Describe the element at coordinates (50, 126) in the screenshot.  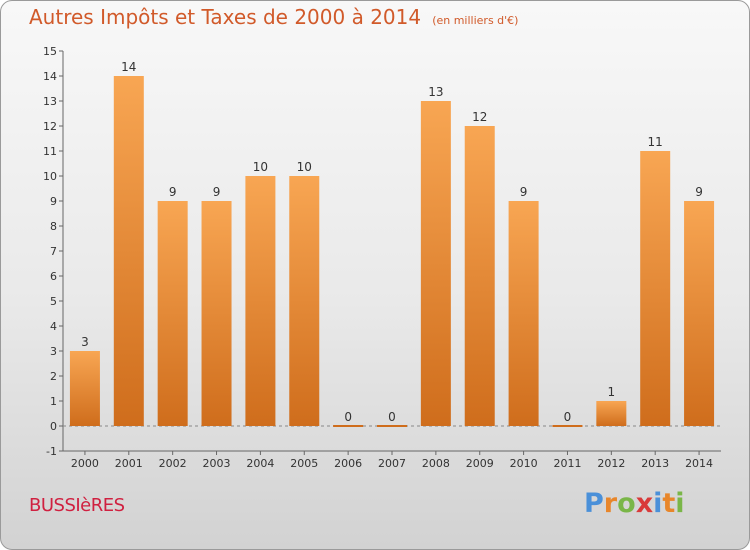
I see `y-tick-label: 12` at that location.